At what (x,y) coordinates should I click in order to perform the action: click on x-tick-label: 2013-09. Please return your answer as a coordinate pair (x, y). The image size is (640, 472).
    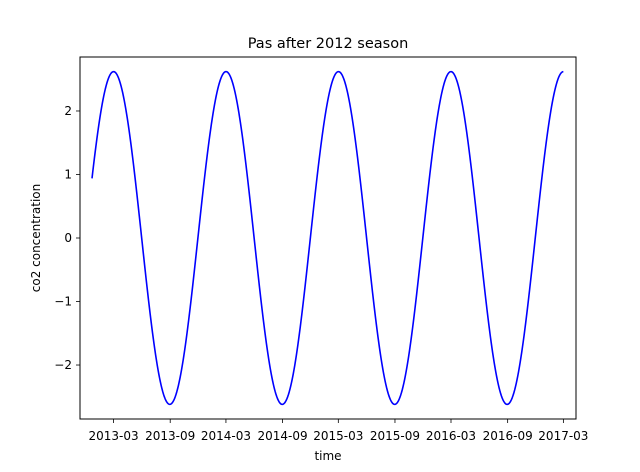
    Looking at the image, I should click on (170, 436).